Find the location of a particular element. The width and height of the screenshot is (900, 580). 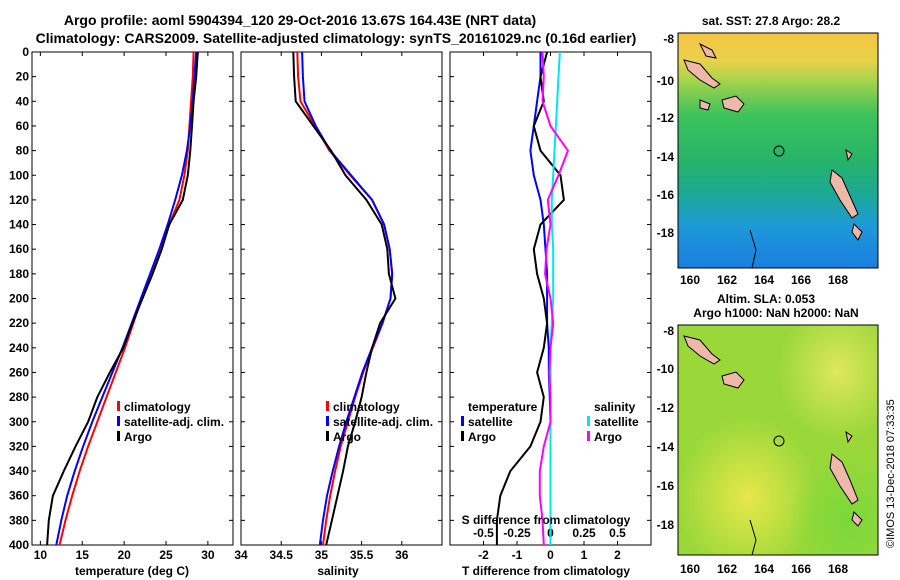

sla-map-subtitle: Argo h1000: NaN h2000: NaN is located at coordinates (775, 313).